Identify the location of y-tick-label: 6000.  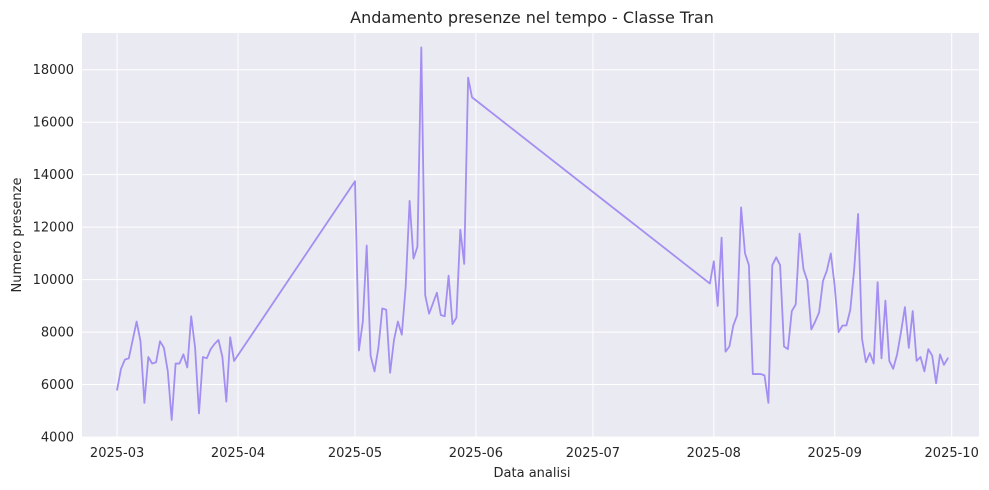
(57, 385).